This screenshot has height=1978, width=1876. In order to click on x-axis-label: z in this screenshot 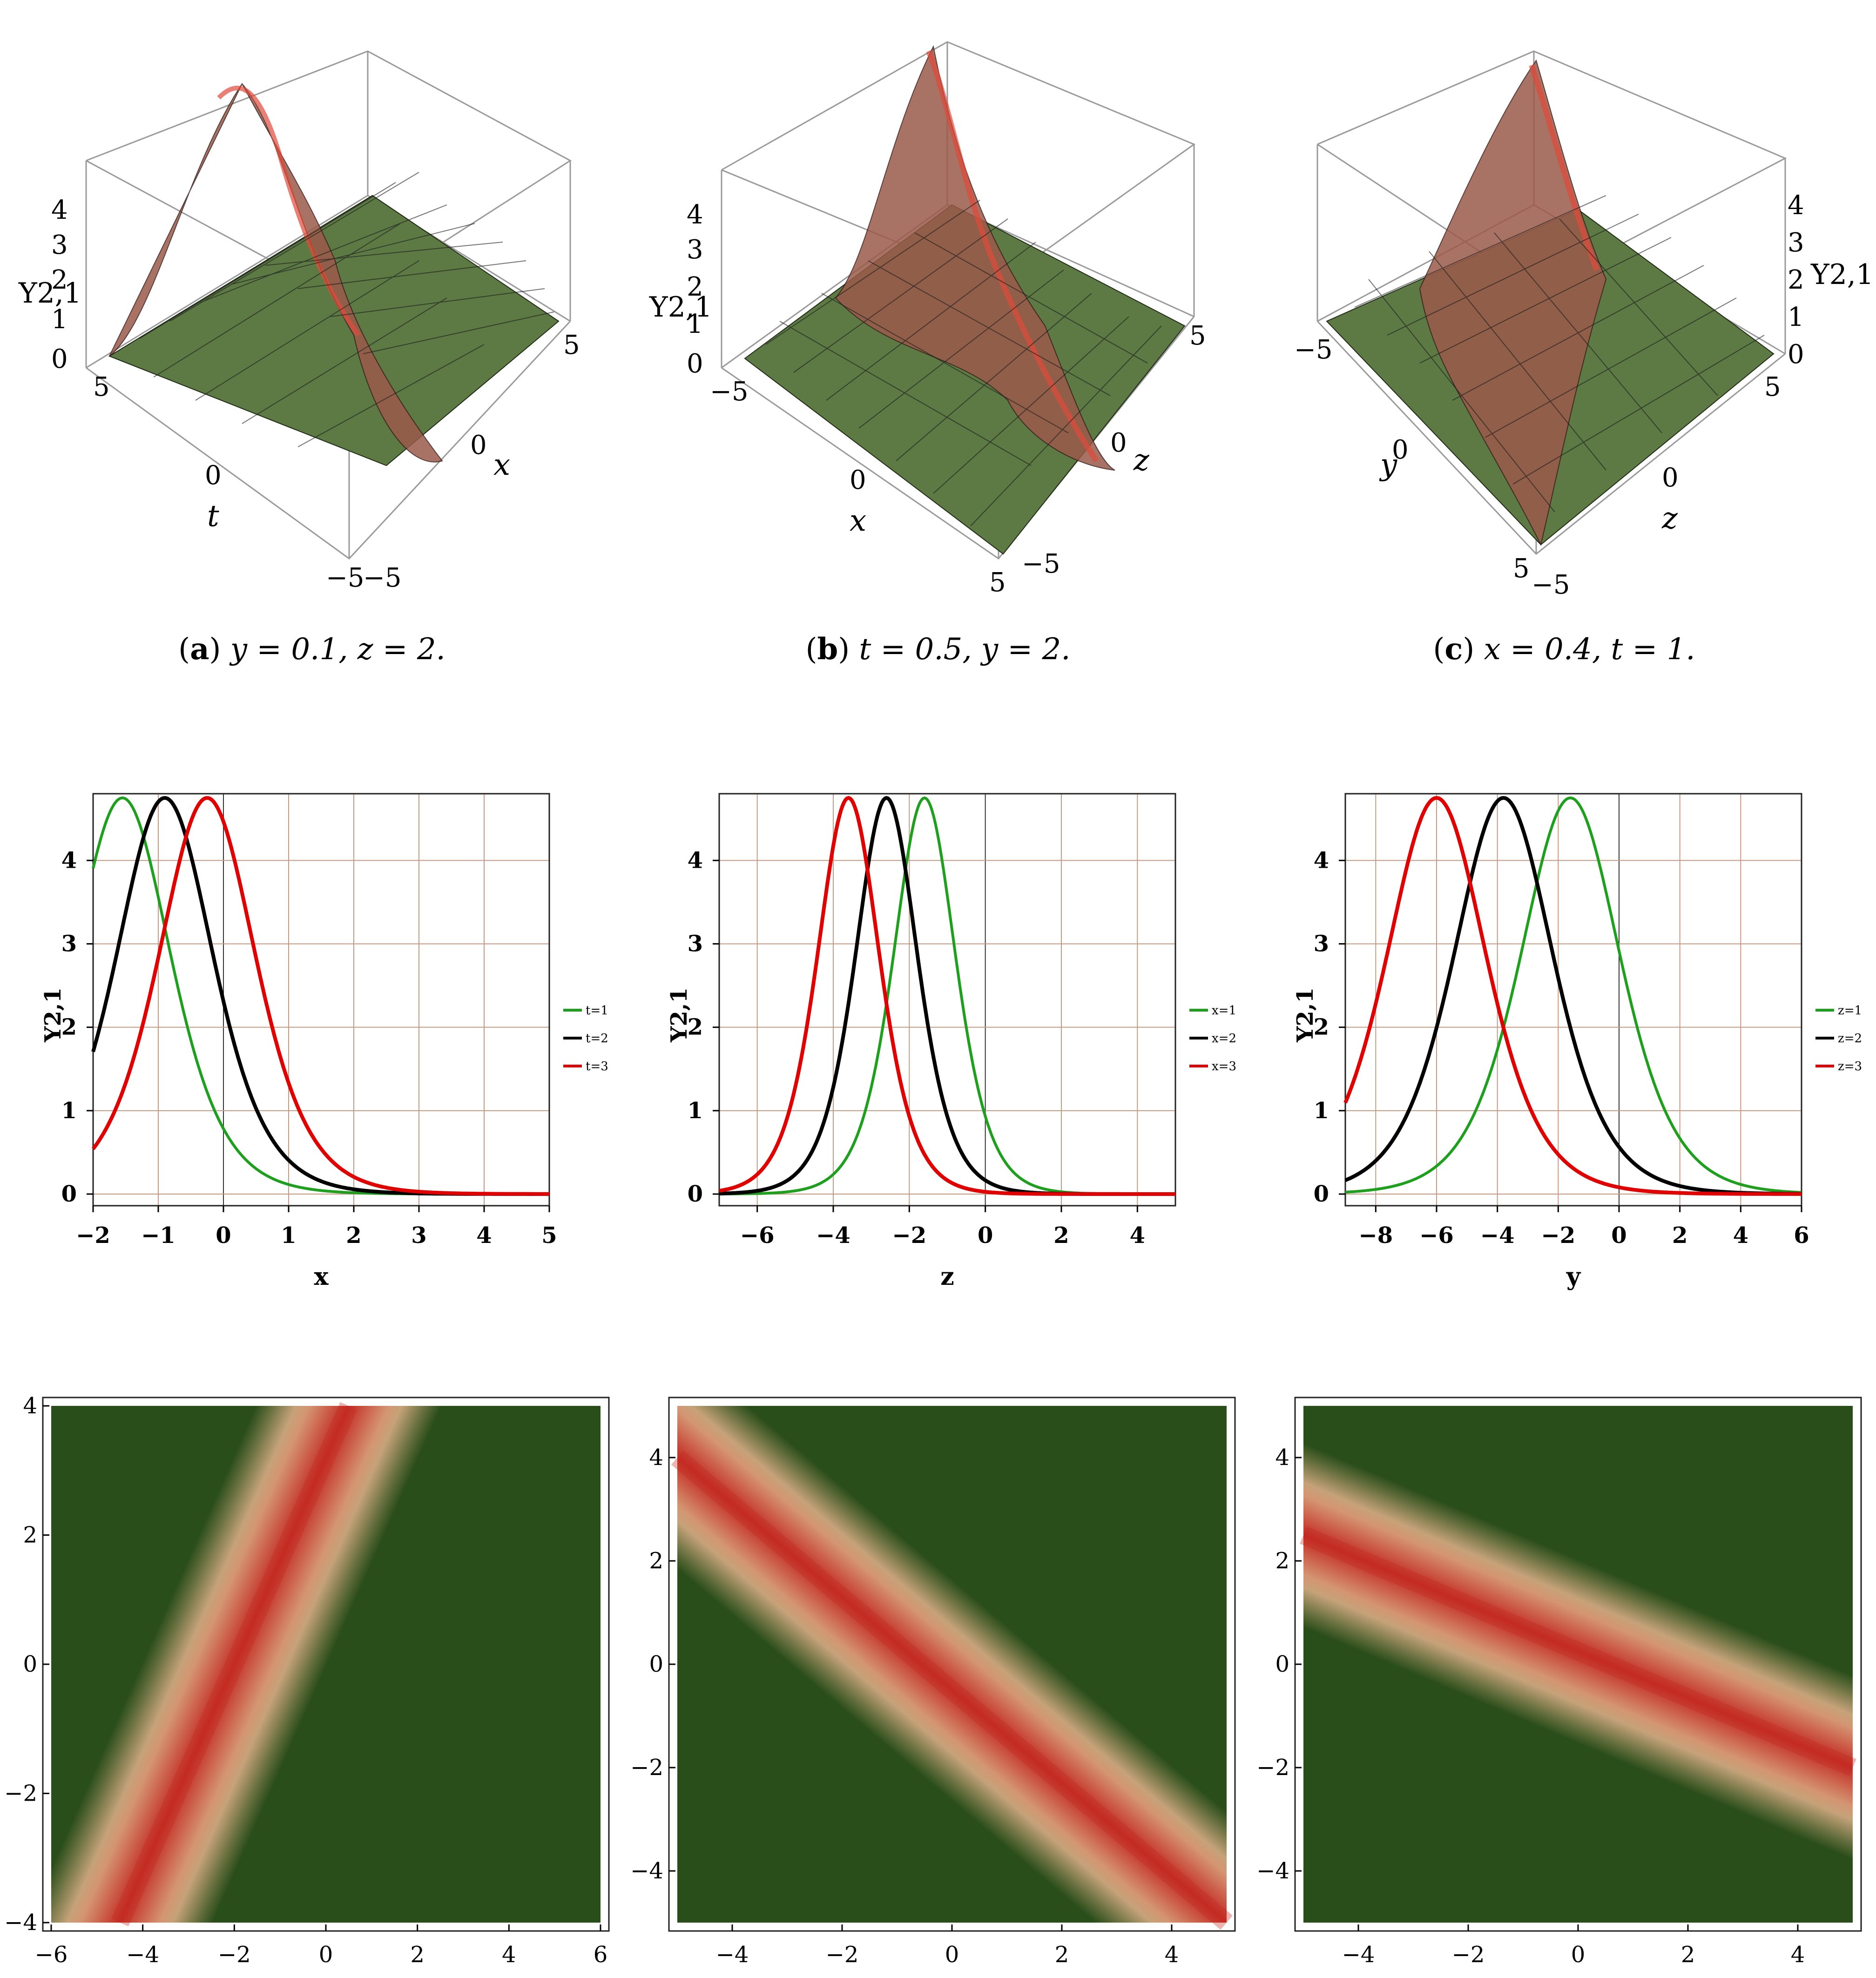, I will do `click(947, 1276)`.